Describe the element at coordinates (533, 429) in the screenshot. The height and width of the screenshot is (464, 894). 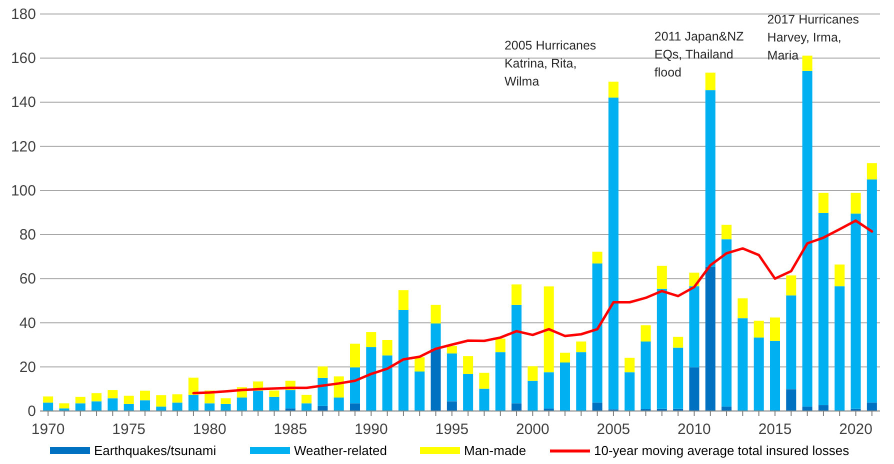
I see `x-tick-label: 2000` at that location.